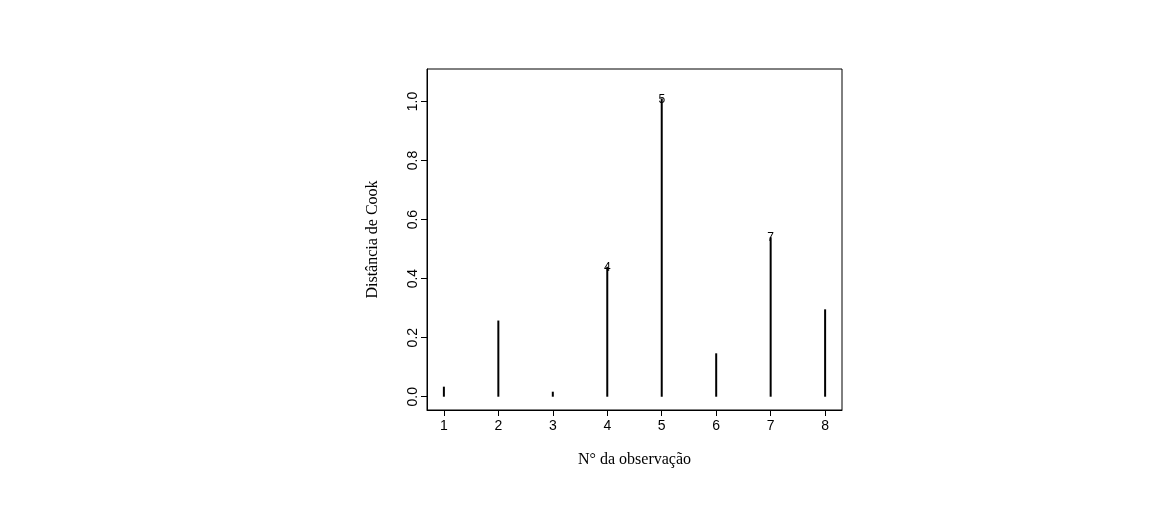  What do you see at coordinates (412, 396) in the screenshot?
I see `y-tick-label: 0.0` at bounding box center [412, 396].